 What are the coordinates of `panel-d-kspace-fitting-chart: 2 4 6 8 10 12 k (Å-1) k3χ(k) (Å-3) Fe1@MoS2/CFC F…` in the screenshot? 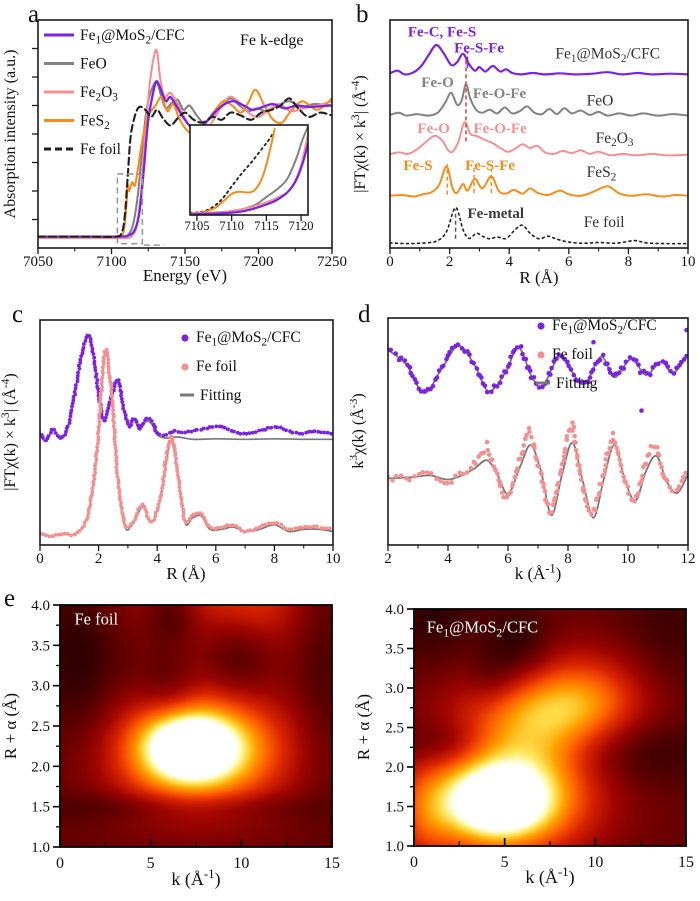 It's located at (523, 450).